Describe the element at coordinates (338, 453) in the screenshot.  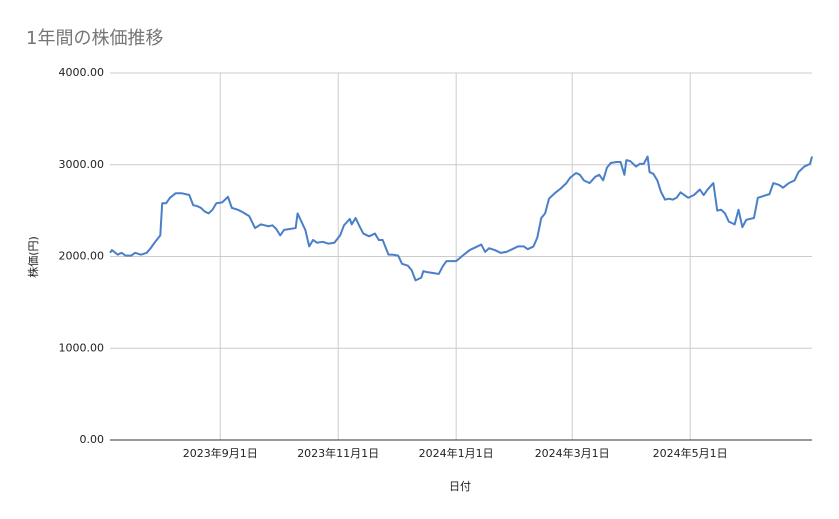
I see `x-tick-label: 2023年11月1日` at that location.